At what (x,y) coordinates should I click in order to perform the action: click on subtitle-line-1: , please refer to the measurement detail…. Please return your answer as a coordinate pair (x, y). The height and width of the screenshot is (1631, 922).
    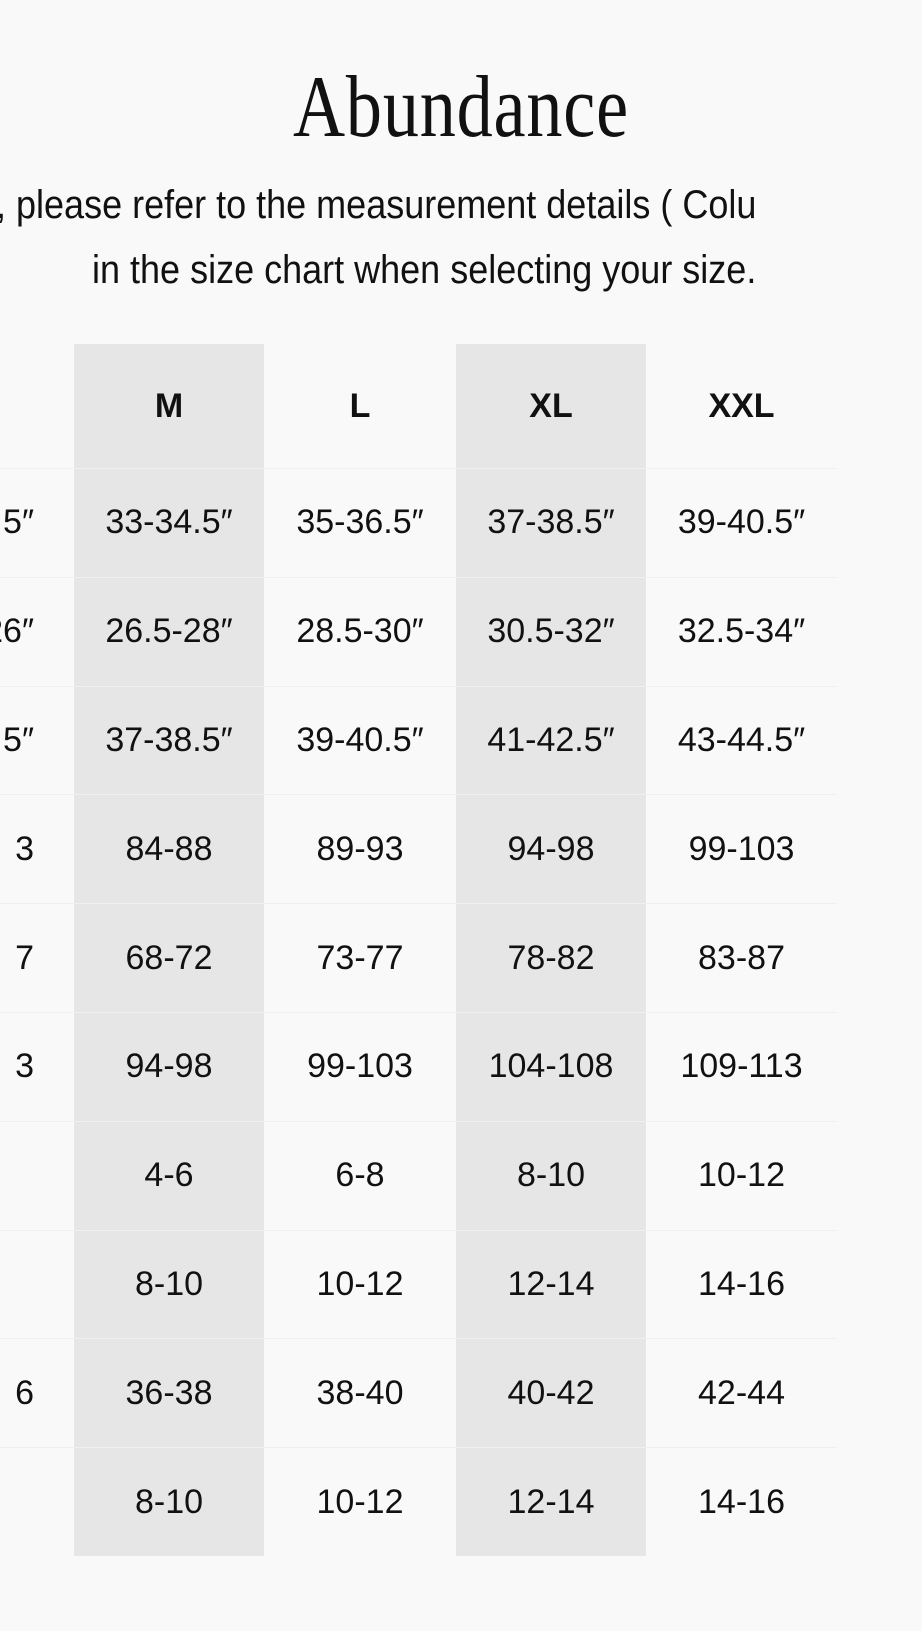
    Looking at the image, I should click on (378, 205).